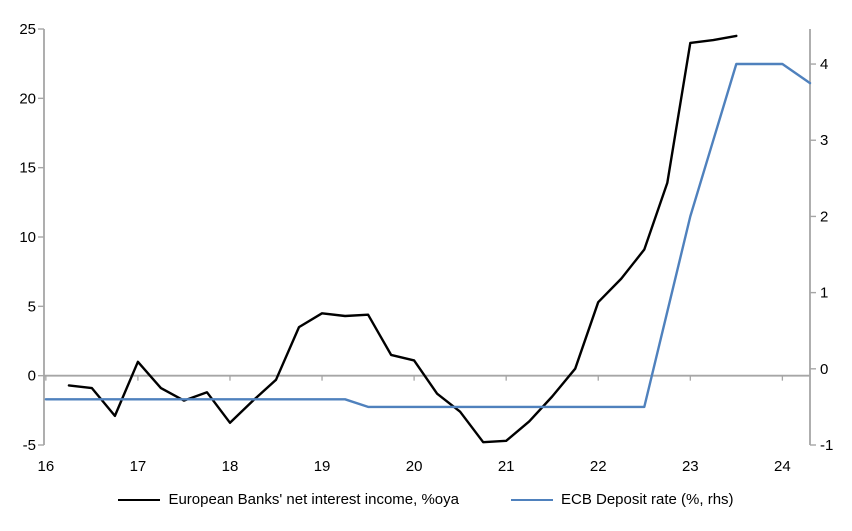 This screenshot has width=852, height=531. I want to click on y-axis-right: -1 0 1 2 3 4, so click(821, 241).